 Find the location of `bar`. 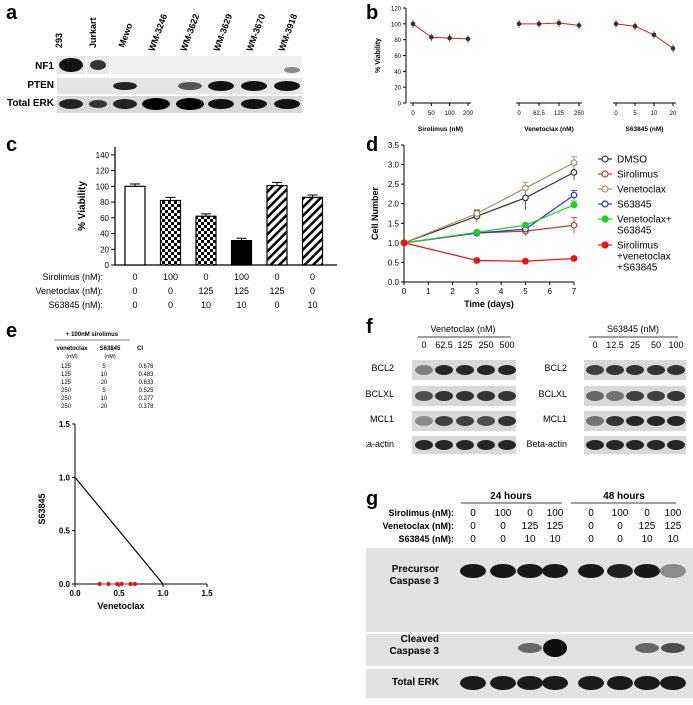

bar is located at coordinates (206, 240).